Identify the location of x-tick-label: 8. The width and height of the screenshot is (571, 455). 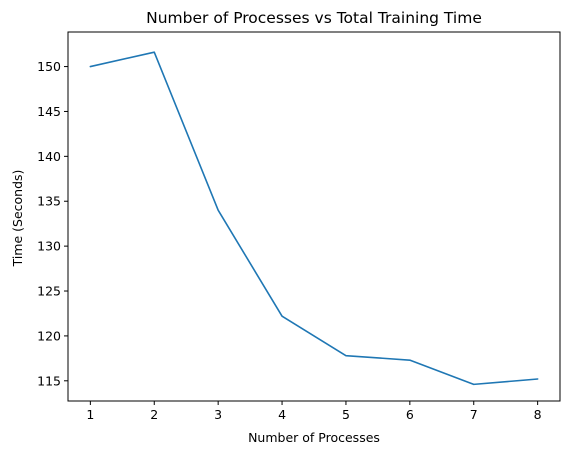
(538, 414).